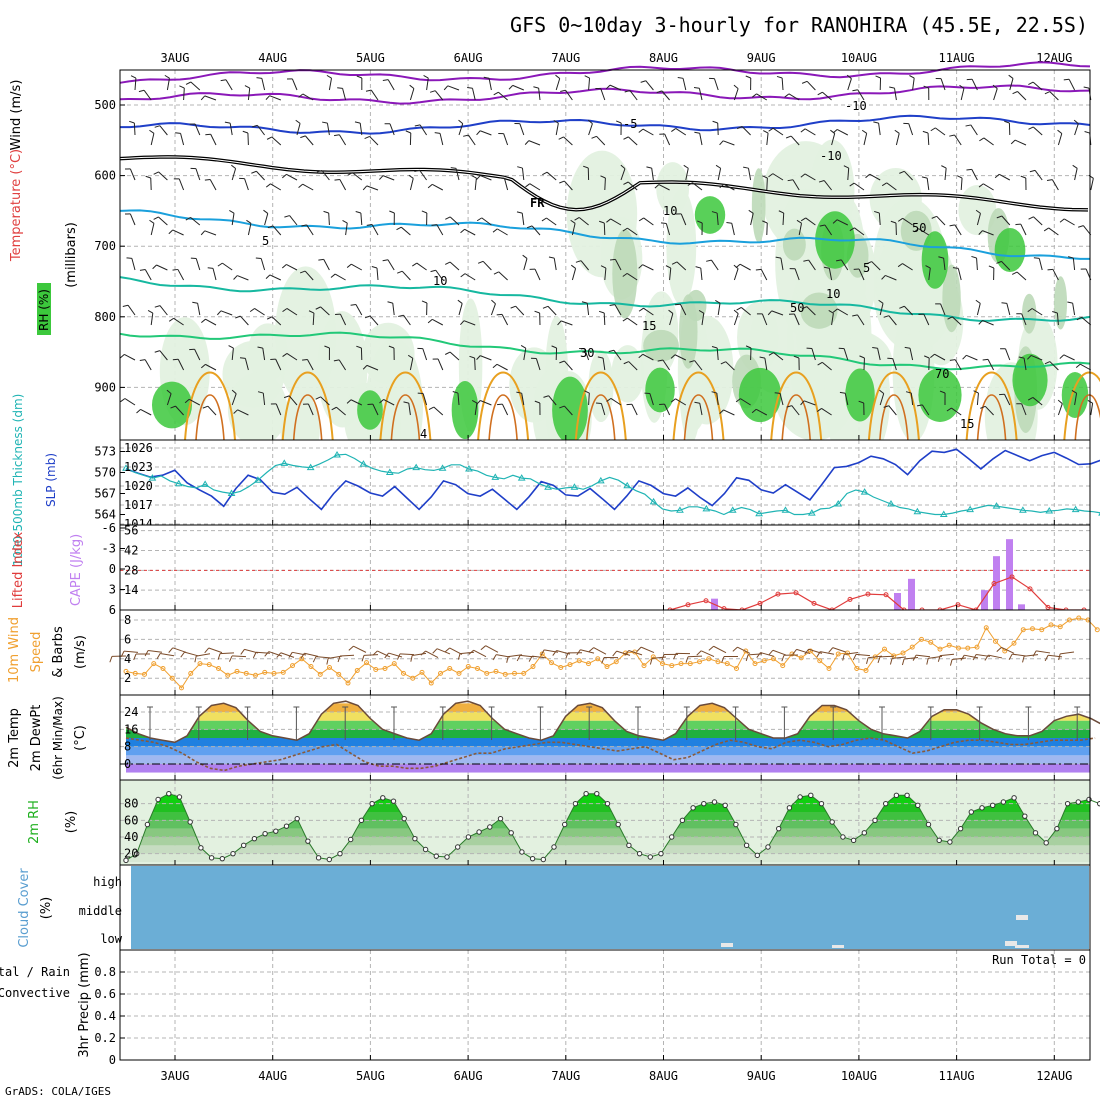 The height and width of the screenshot is (1100, 1100). I want to click on precip-axis-label: 3hr Precip (mm), so click(84, 1004).